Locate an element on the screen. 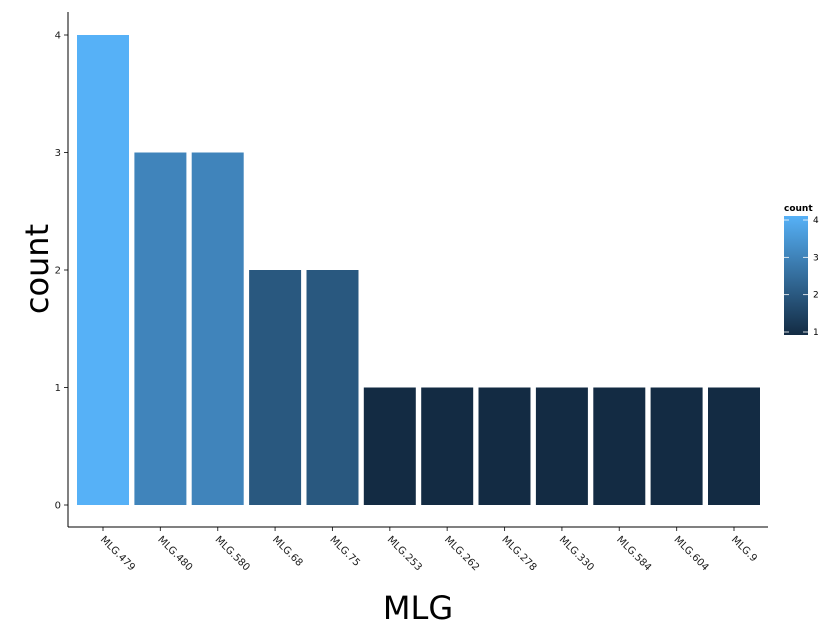 The image size is (820, 621). legend-tick-label: 1 is located at coordinates (816, 333).